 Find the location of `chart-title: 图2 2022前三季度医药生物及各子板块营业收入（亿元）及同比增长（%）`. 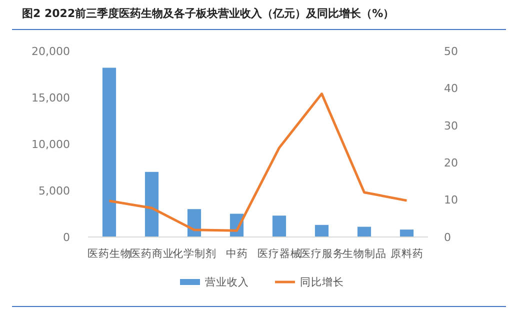

chart-title: 图2 2022前三季度医药生物及各子板块营业收入（亿元）及同比增长（%） is located at coordinates (208, 13).